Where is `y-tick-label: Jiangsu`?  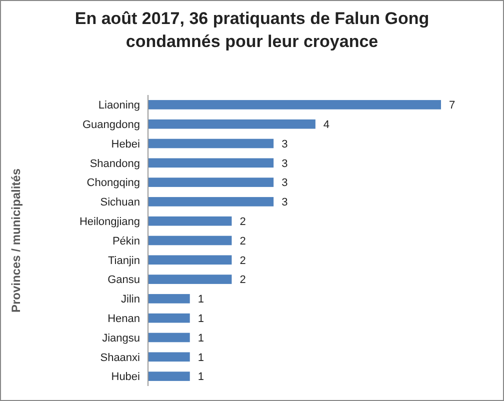 y-tick-label: Jiangsu is located at coordinates (121, 338).